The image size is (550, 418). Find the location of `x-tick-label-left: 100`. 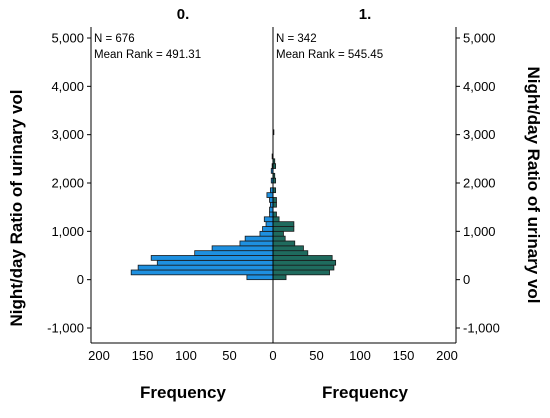

x-tick-label-left: 100 is located at coordinates (186, 355).